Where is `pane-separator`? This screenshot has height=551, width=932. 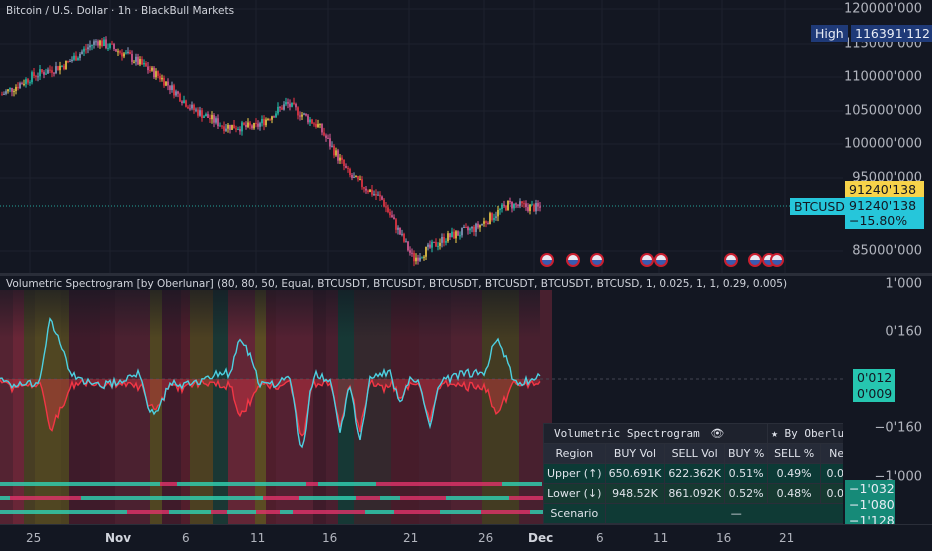 pane-separator is located at coordinates (466, 274).